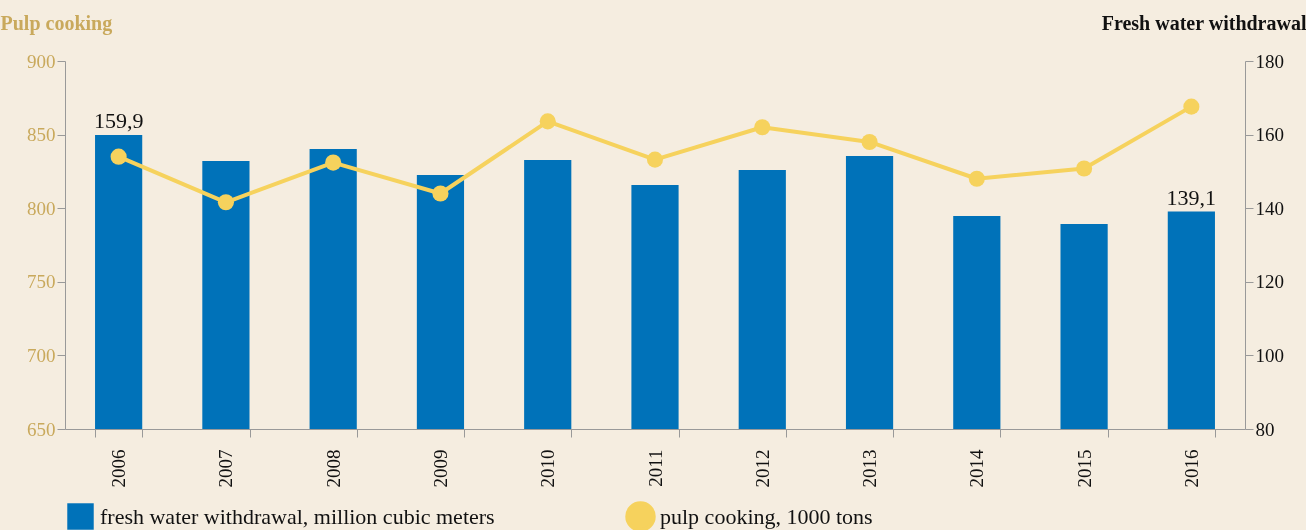  I want to click on y2-tick-label: 80, so click(1265, 429).